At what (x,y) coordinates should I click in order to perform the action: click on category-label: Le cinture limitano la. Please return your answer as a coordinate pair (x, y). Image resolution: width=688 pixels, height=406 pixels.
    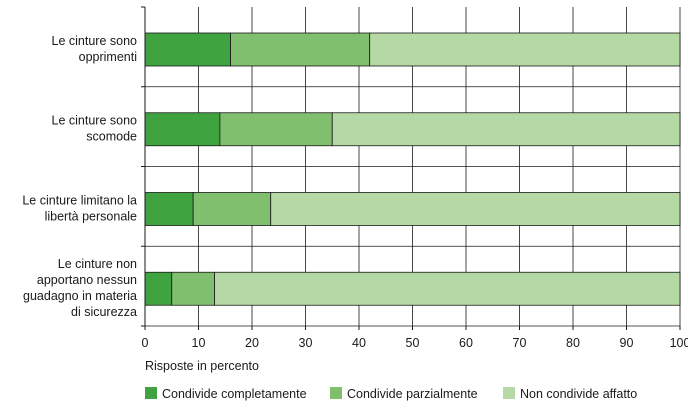
    Looking at the image, I should click on (79, 200).